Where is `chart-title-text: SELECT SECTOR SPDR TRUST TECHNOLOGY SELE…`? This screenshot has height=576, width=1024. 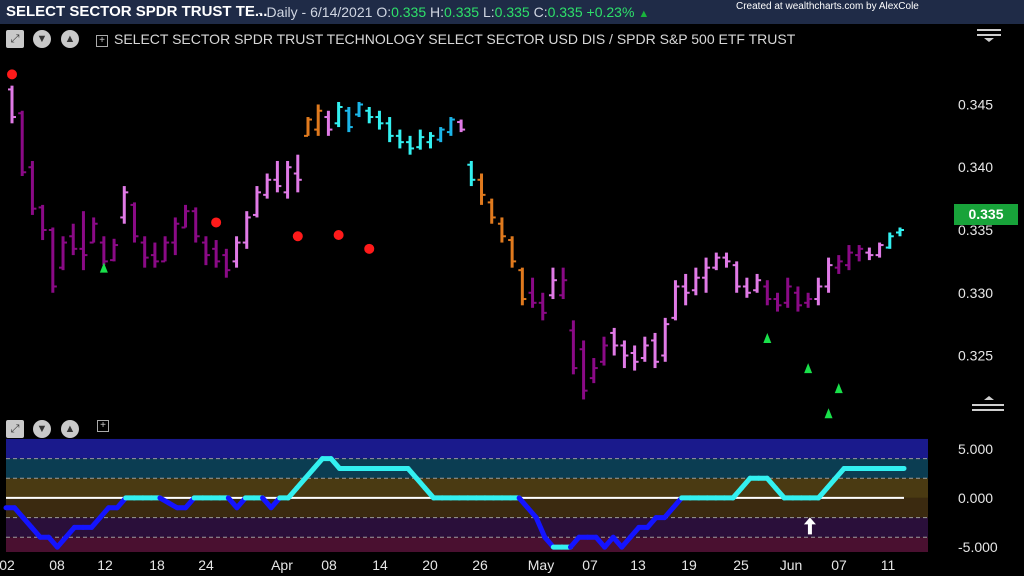
chart-title-text: SELECT SECTOR SPDR TRUST TECHNOLOGY SELE… is located at coordinates (455, 39).